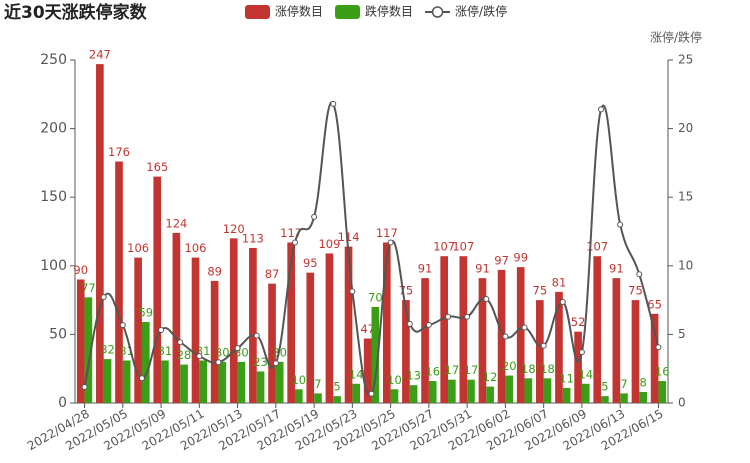 This screenshot has height=463, width=750. What do you see at coordinates (481, 11) in the screenshot?
I see `legend-label: 涨停/跌停` at bounding box center [481, 11].